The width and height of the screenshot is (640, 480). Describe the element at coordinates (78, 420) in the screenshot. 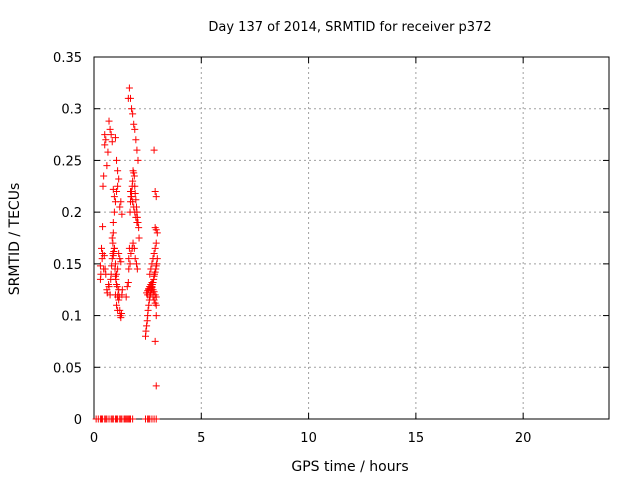

I see `y-tick-label: 0` at that location.